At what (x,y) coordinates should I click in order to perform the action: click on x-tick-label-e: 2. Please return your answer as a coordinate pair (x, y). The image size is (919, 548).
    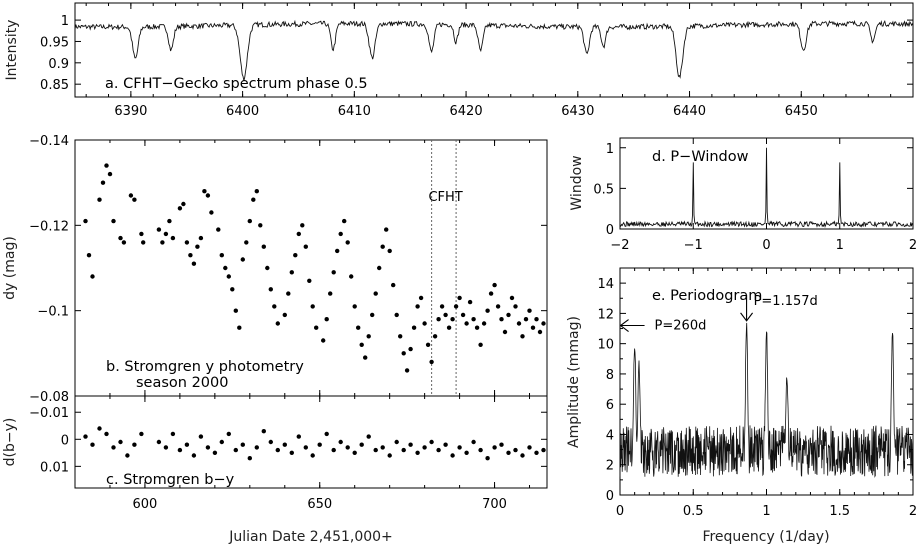
    Looking at the image, I should click on (913, 511).